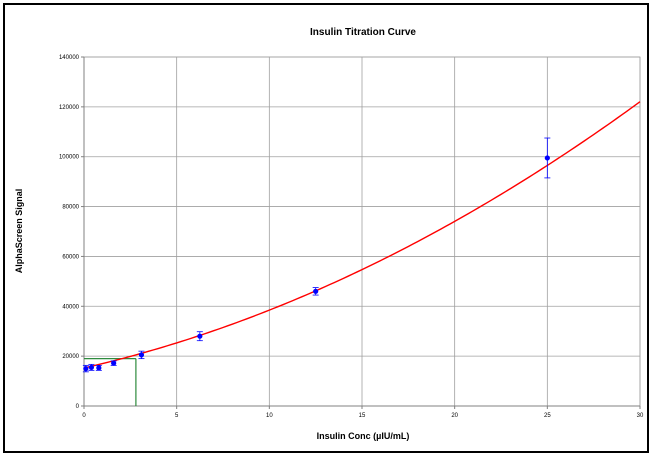 This screenshot has height=457, width=654. What do you see at coordinates (547, 416) in the screenshot?
I see `x-tick-label: 25` at bounding box center [547, 416].